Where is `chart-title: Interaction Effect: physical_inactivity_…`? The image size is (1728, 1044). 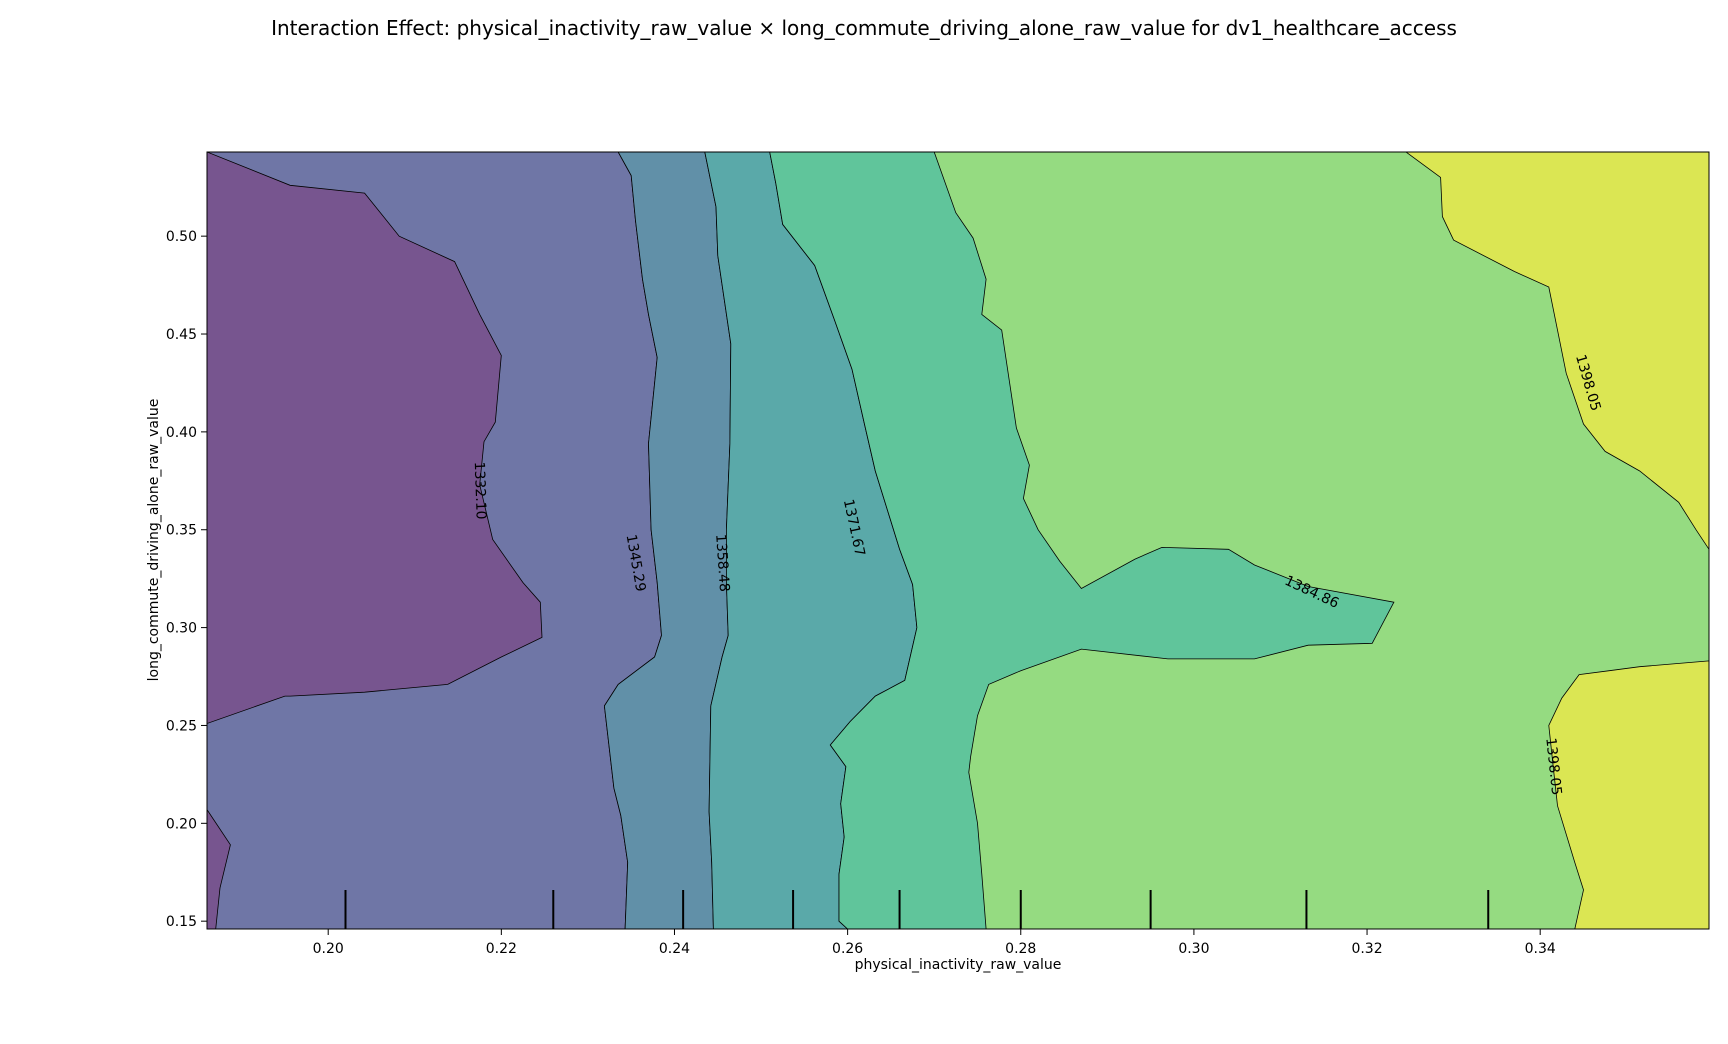 chart-title: Interaction Effect: physical_inactivity_… is located at coordinates (864, 28).